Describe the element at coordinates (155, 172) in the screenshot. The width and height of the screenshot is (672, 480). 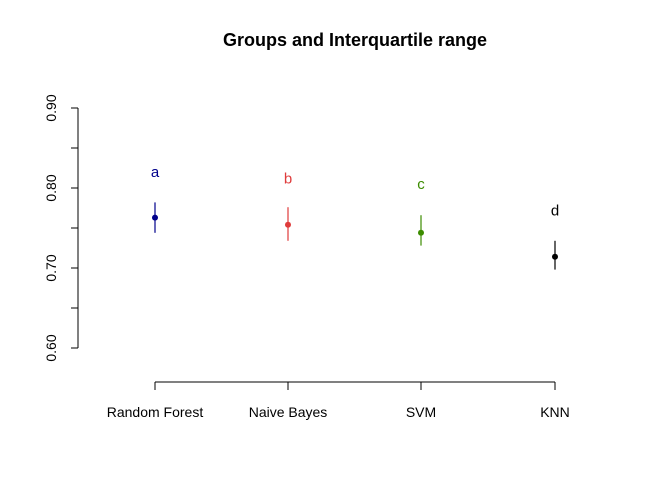
I see `group-label: a` at that location.